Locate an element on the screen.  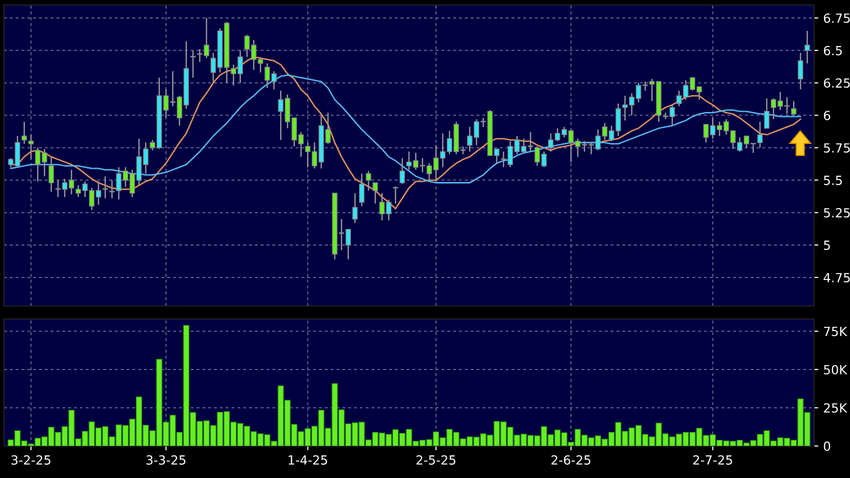
y-tick-label: 50K is located at coordinates (836, 369).